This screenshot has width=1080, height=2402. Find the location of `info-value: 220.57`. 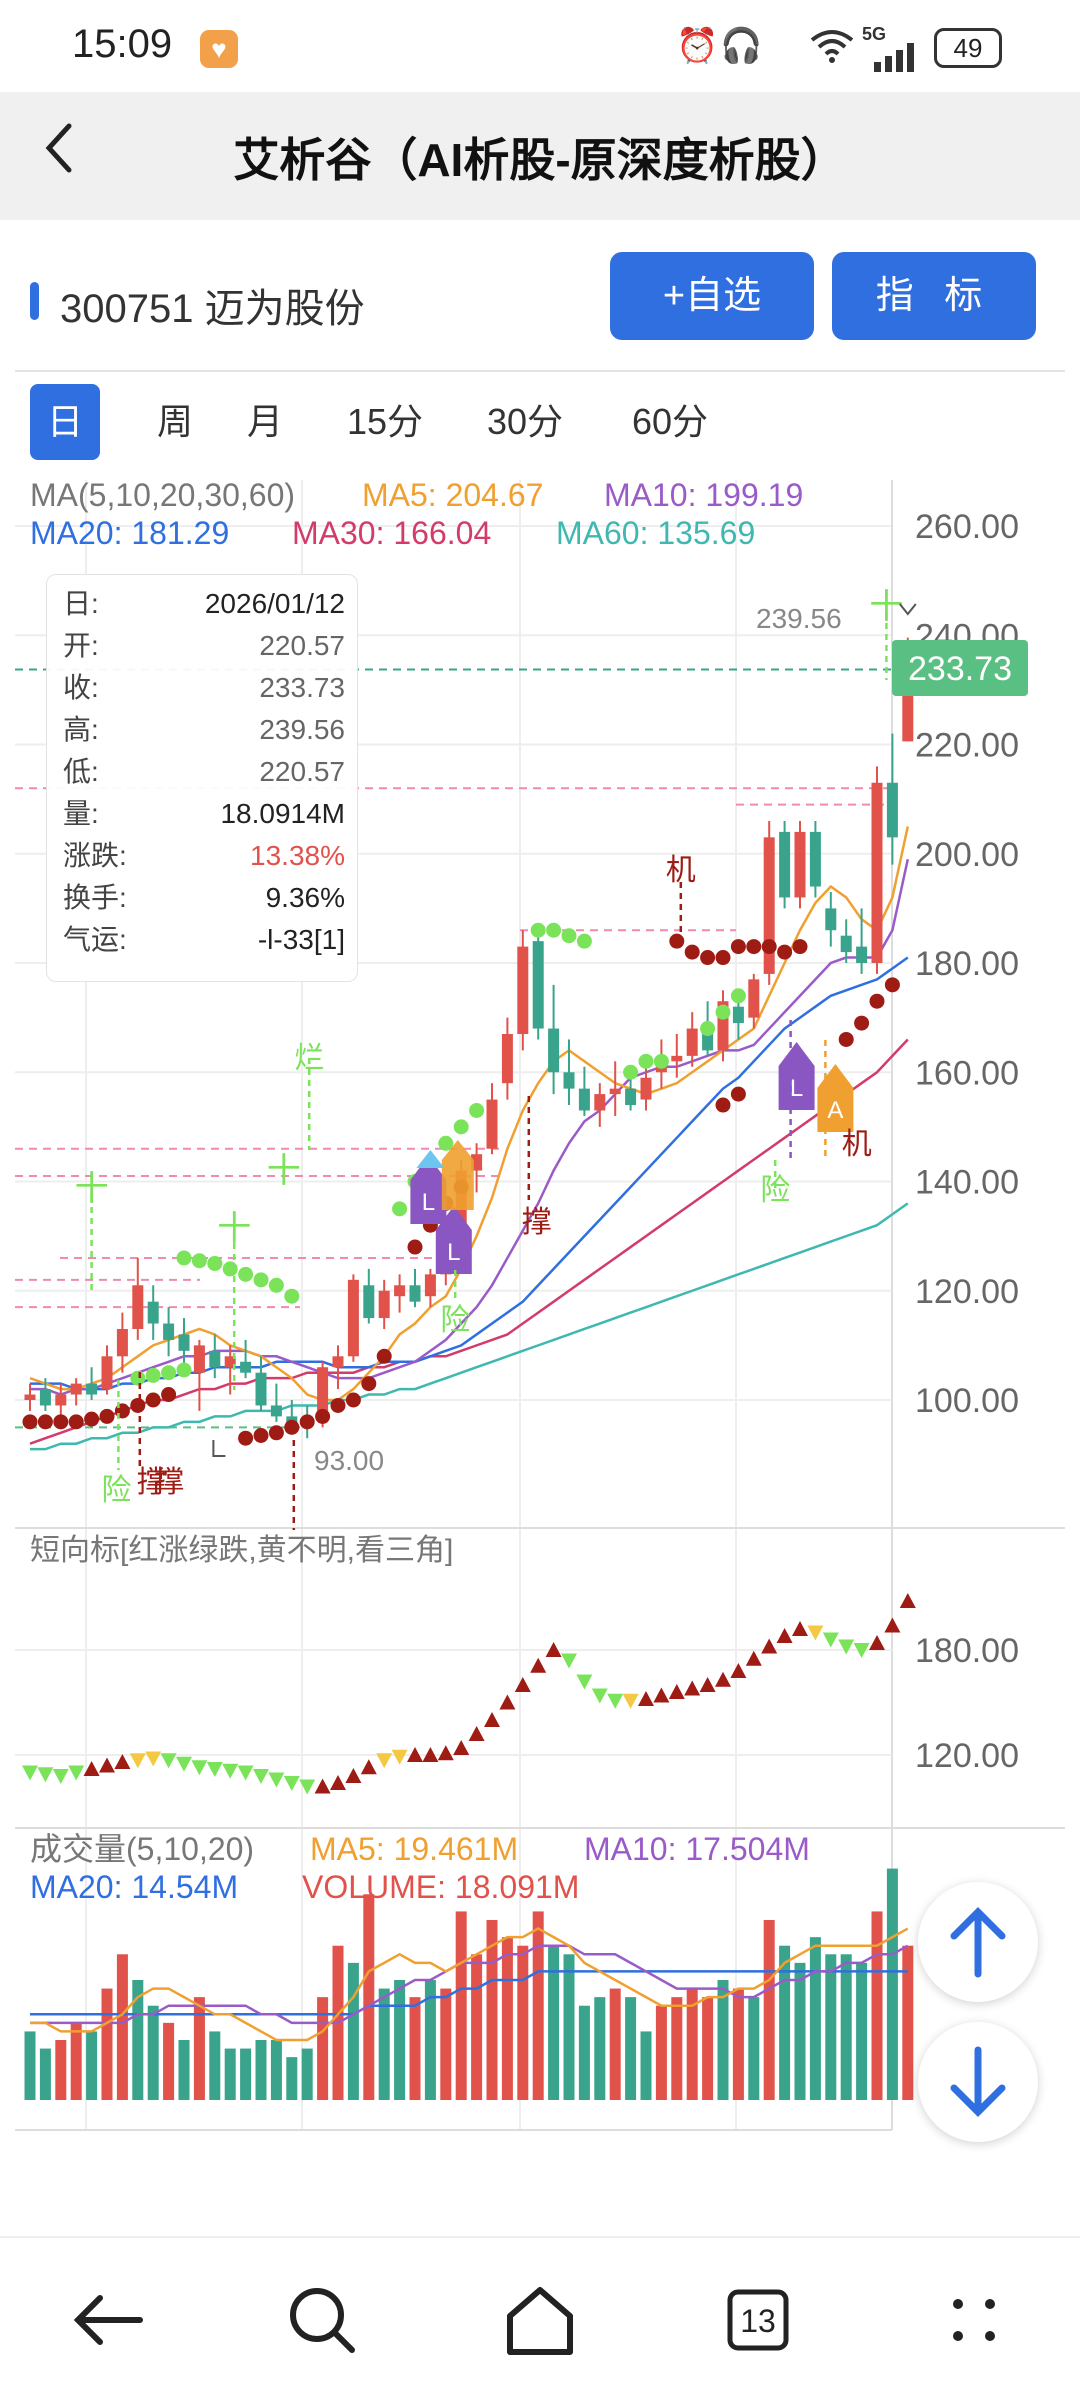

info-value: 220.57 is located at coordinates (302, 645).